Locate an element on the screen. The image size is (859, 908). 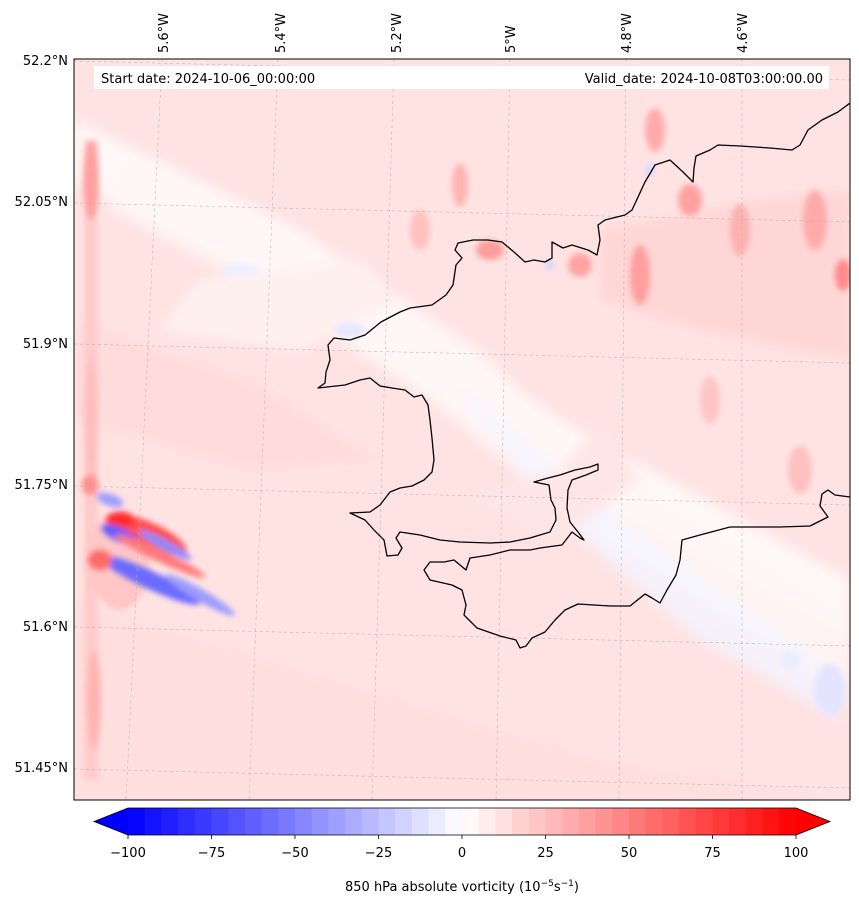
colorbar-tick-label: 75 is located at coordinates (712, 853).